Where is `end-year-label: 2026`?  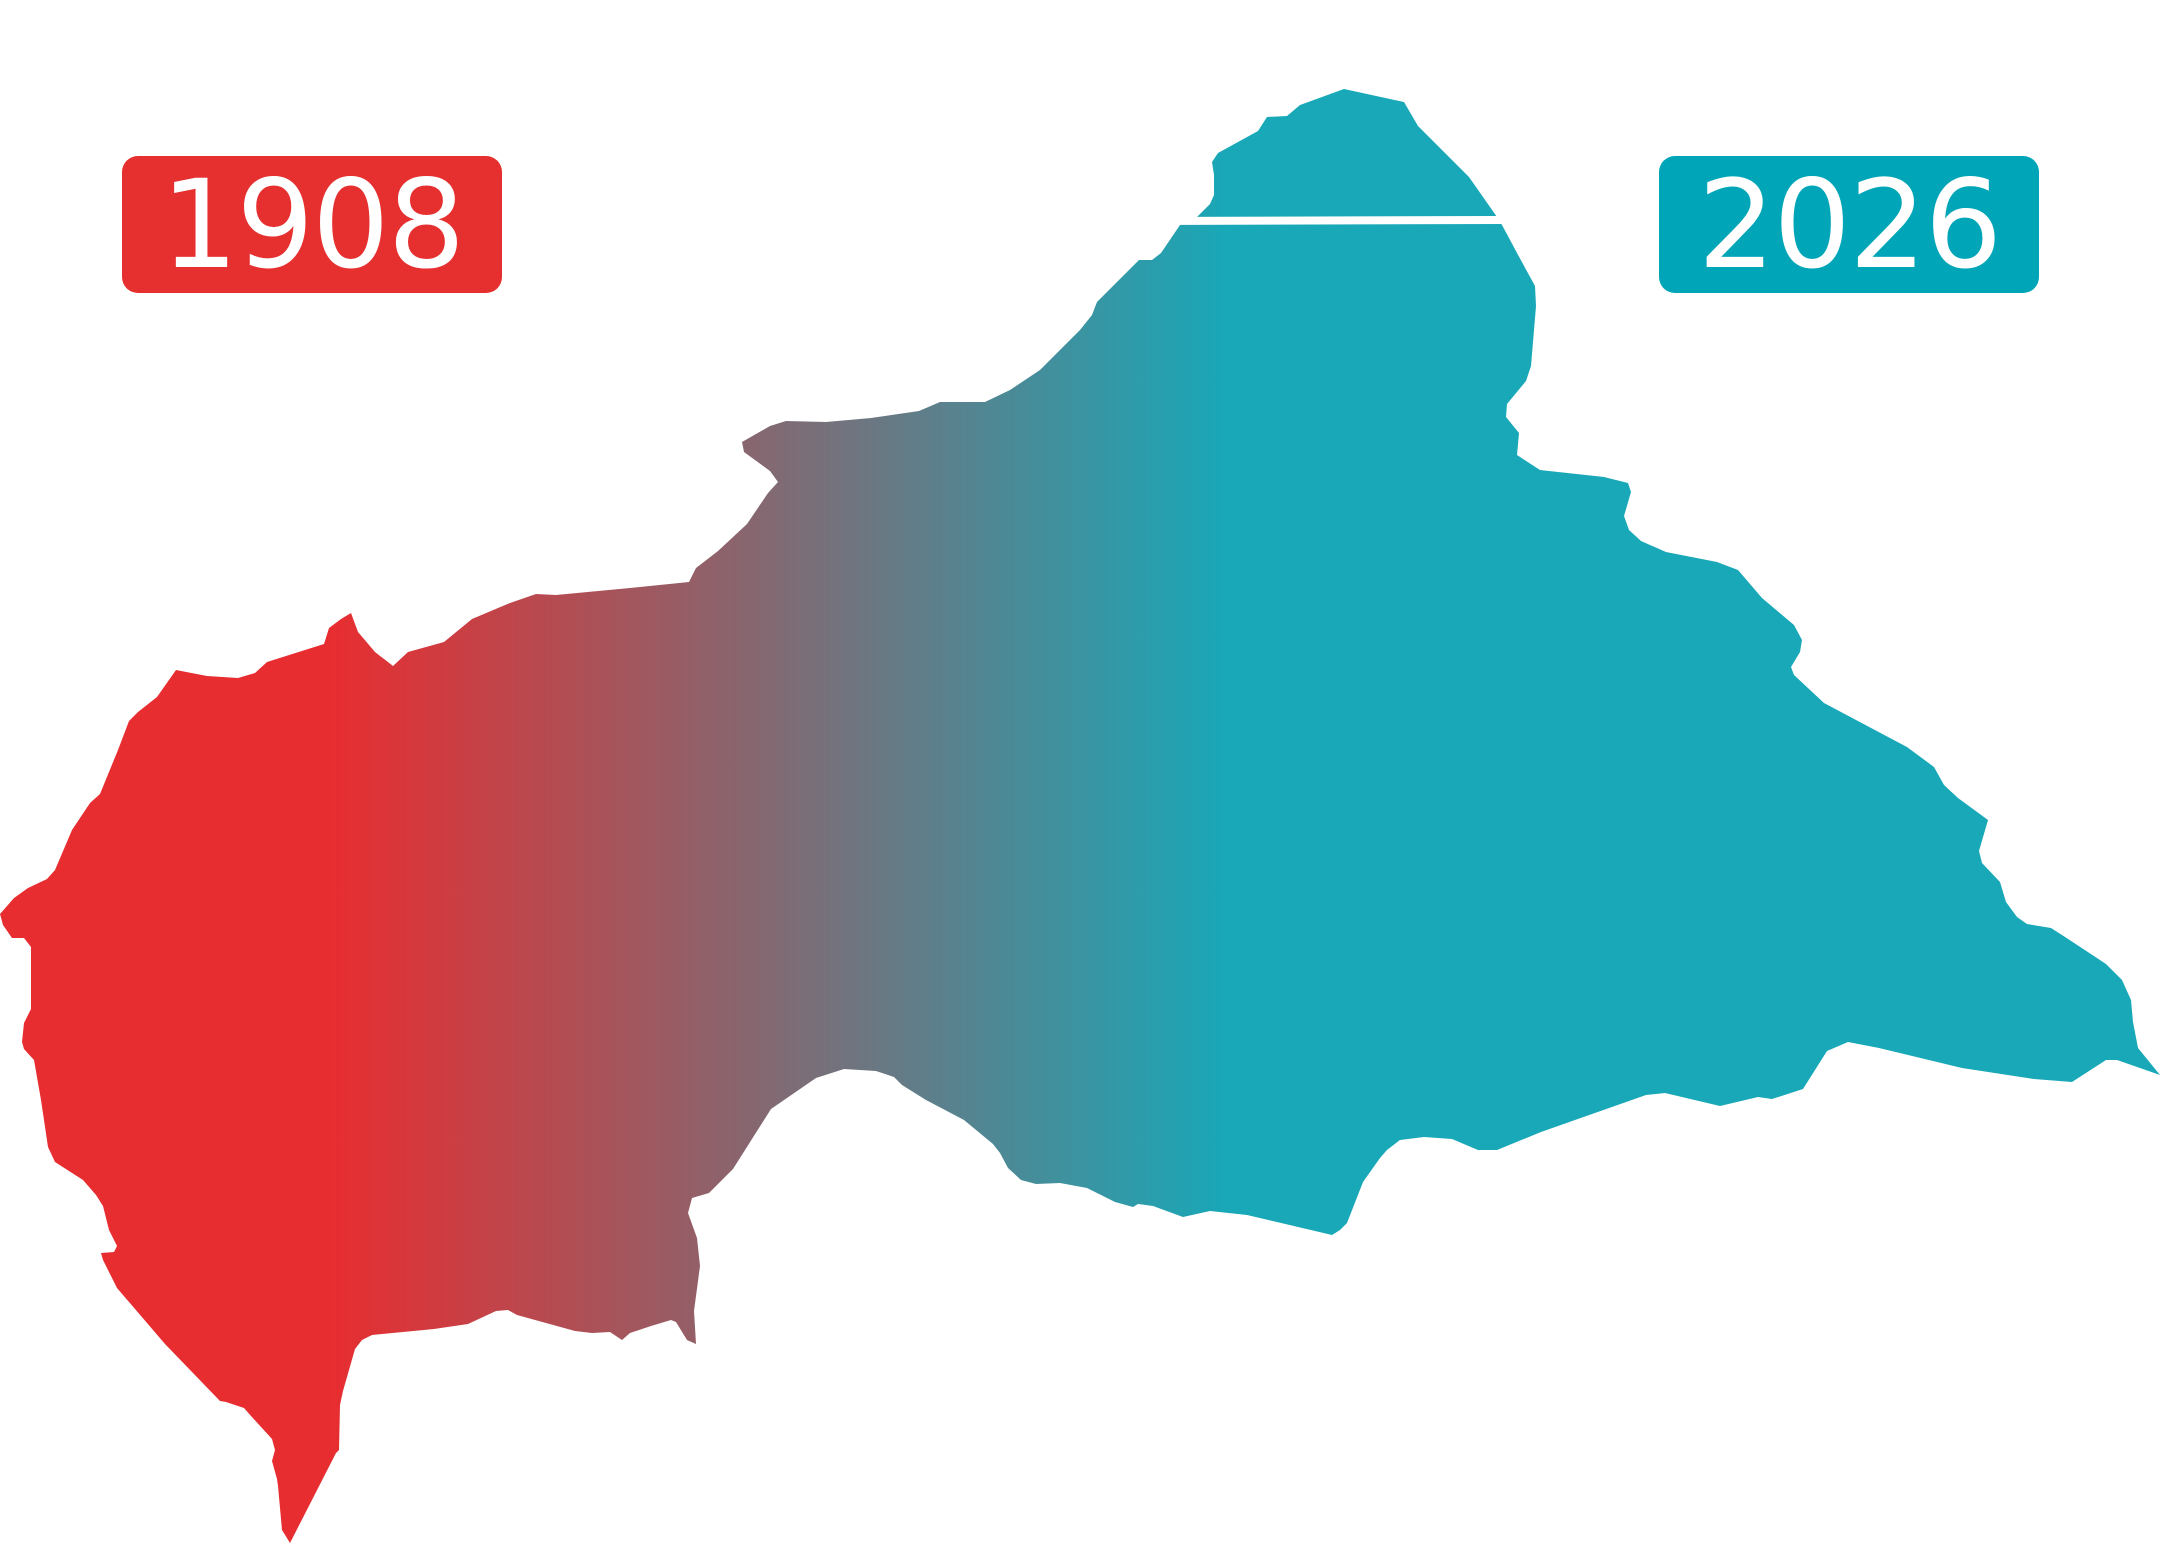
end-year-label: 2026 is located at coordinates (1849, 224).